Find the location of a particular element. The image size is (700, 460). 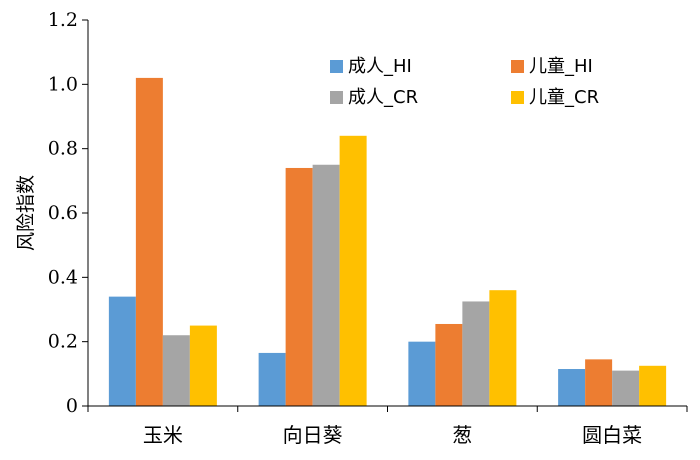

x-category-label: 玉米 is located at coordinates (163, 435).